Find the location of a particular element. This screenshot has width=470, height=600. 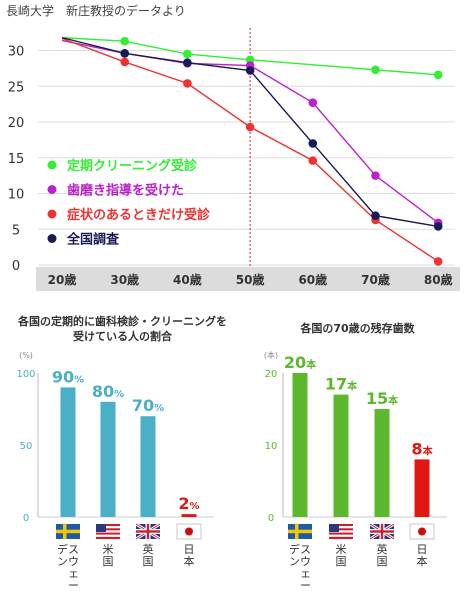

y-tick-label: 25 is located at coordinates (16, 87).